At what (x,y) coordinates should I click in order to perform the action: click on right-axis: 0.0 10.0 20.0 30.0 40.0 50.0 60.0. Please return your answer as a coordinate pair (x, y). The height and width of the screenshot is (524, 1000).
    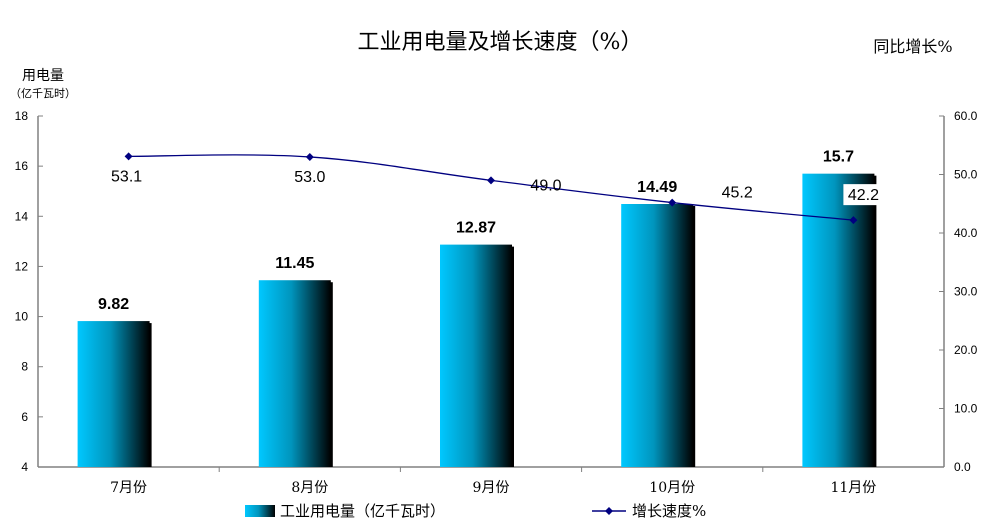
    Looking at the image, I should click on (958, 291).